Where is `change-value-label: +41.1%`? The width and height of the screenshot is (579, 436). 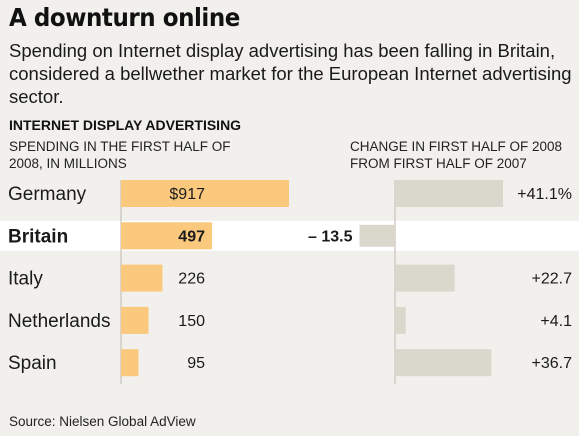 change-value-label: +41.1% is located at coordinates (544, 194).